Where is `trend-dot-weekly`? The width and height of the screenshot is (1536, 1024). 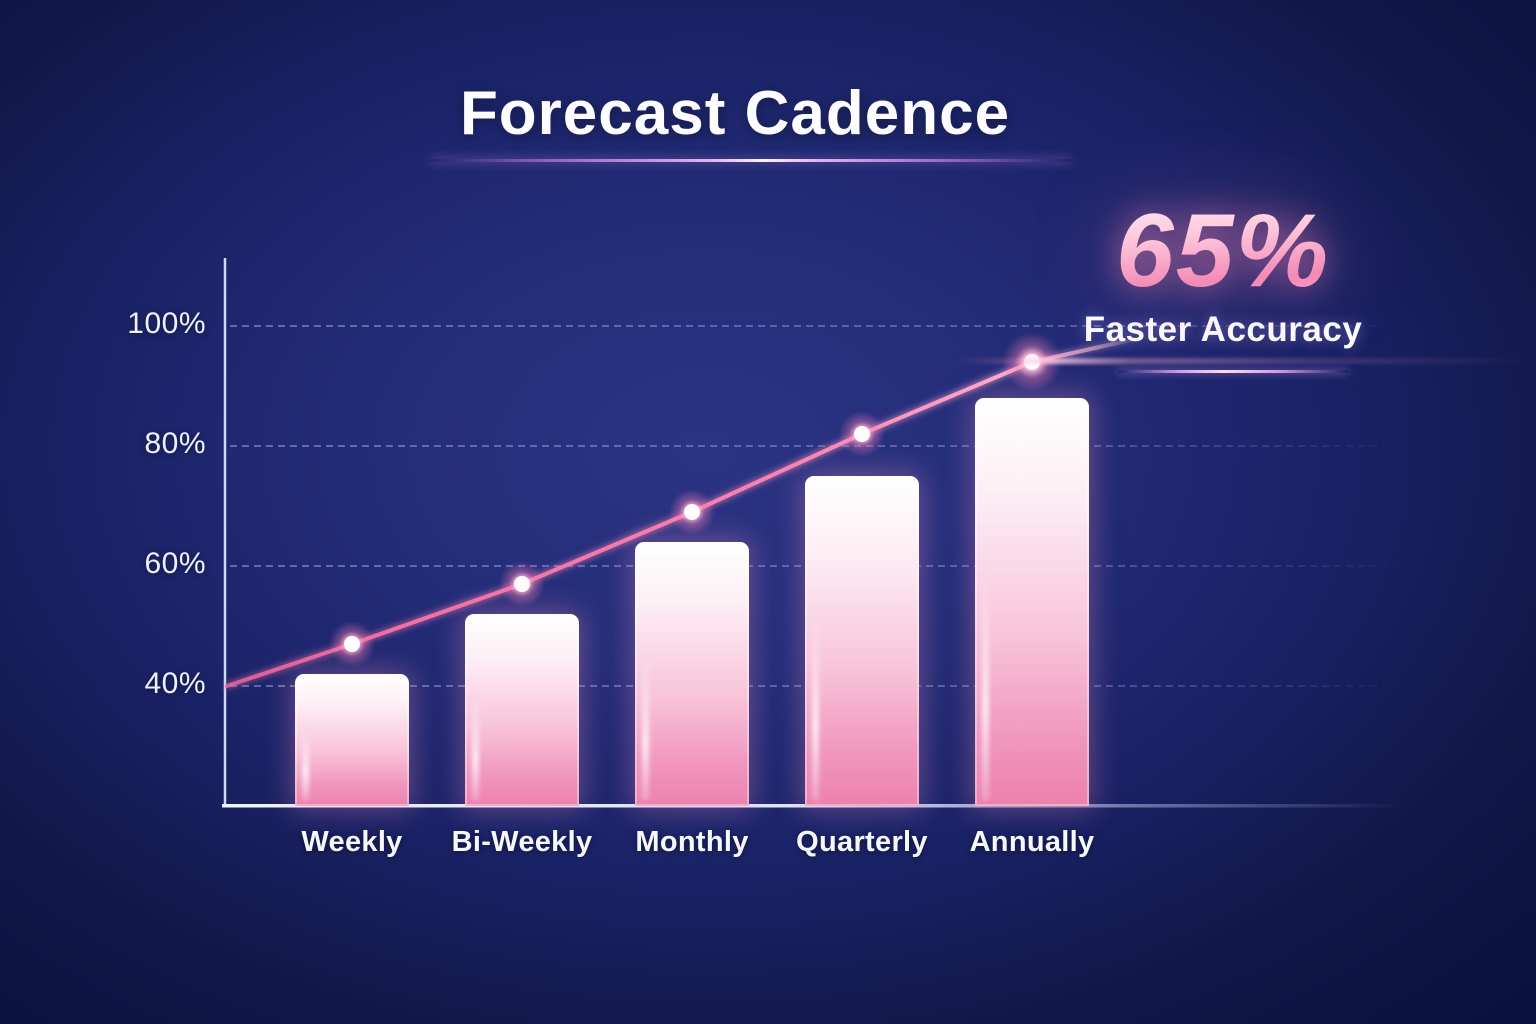 trend-dot-weekly is located at coordinates (352, 644).